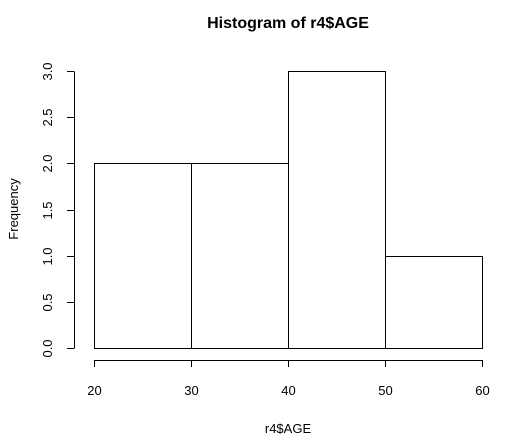  Describe the element at coordinates (288, 379) in the screenshot. I see `x-axis: 20 30 40 50 60` at that location.